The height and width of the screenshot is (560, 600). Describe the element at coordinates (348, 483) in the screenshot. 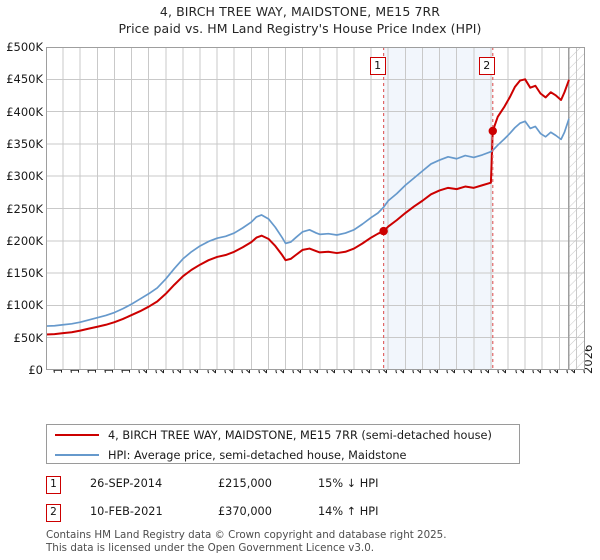

I see `transaction-hpi-delta-1: 15% ↓ HPI` at that location.